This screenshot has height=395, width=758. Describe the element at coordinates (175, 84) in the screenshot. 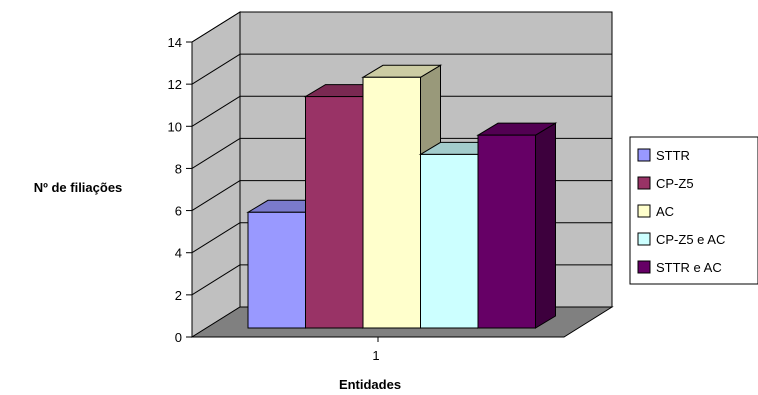

I see `y-tick-label: 12` at that location.